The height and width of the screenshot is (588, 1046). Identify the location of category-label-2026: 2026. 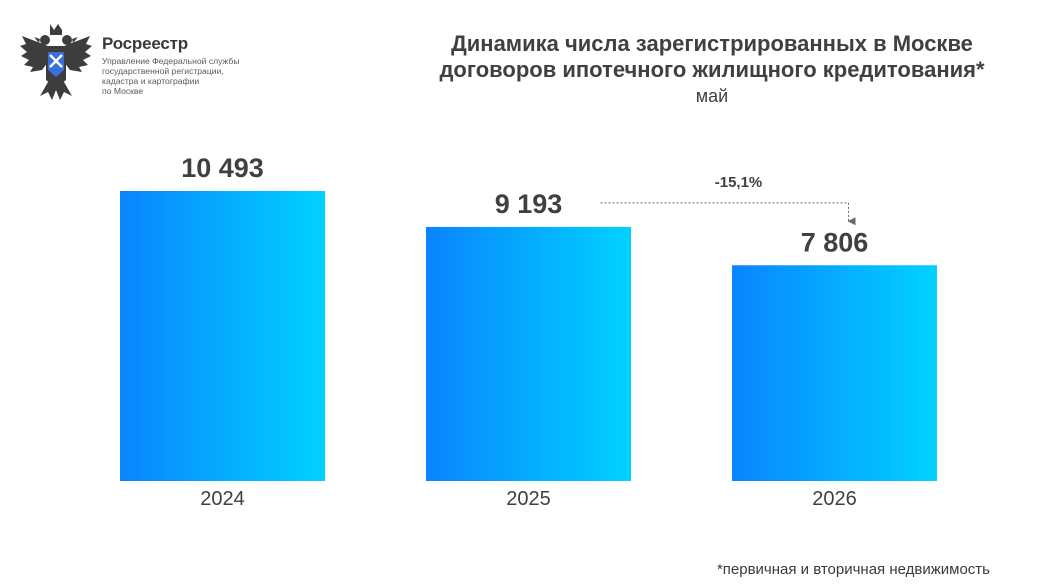
(834, 499).